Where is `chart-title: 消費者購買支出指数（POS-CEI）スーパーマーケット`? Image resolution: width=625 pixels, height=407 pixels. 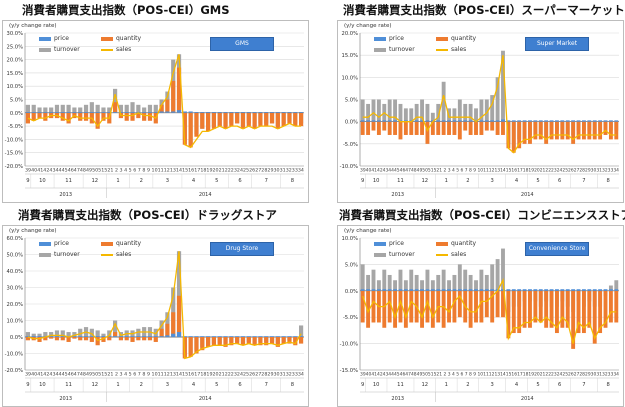 chart-title: 消費者購買支出指数（POS-CEI）スーパーマーケット is located at coordinates (484, 10).